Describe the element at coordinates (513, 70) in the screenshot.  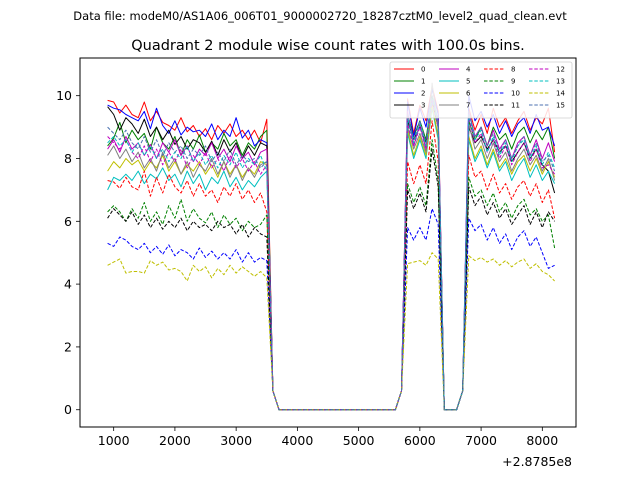
I see `legend-label-8: 8` at that location.